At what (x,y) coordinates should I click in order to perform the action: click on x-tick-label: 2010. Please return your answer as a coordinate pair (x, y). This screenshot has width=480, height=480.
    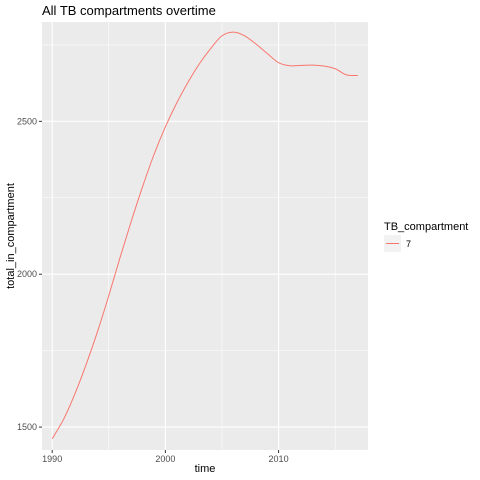
    Looking at the image, I should click on (279, 459).